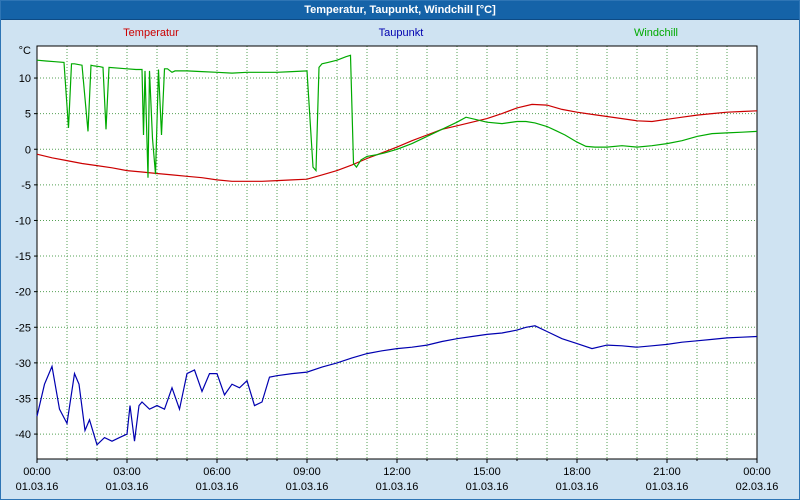 Image resolution: width=800 pixels, height=500 pixels. I want to click on x-tick-time-label: 12:00, so click(397, 472).